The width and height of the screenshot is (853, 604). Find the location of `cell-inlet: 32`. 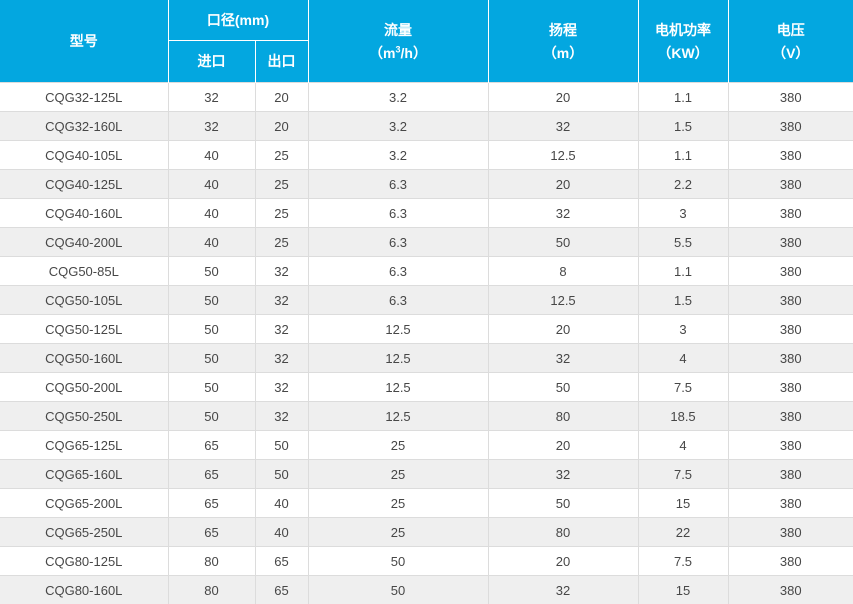

cell-inlet: 32 is located at coordinates (211, 97).